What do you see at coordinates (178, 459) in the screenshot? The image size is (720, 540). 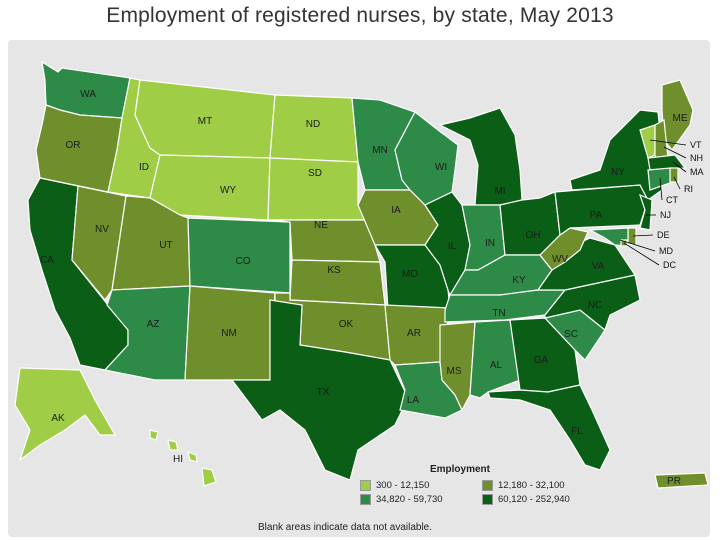 I see `state-label-hi: HI` at bounding box center [178, 459].